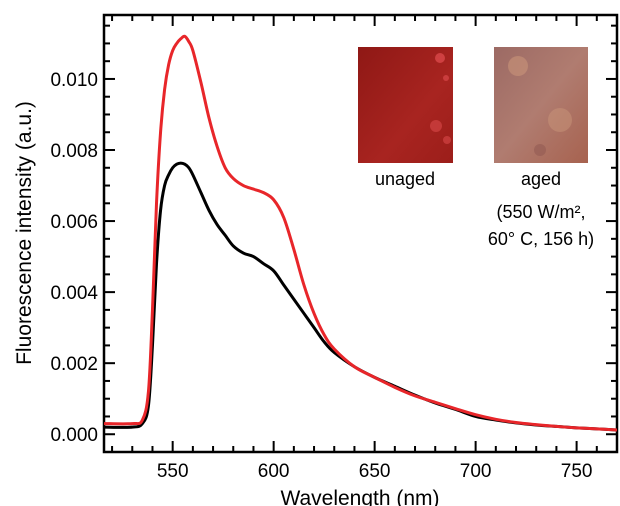 This screenshot has height=506, width=620. What do you see at coordinates (74, 151) in the screenshot?
I see `y-tick-label: 0.008` at bounding box center [74, 151].